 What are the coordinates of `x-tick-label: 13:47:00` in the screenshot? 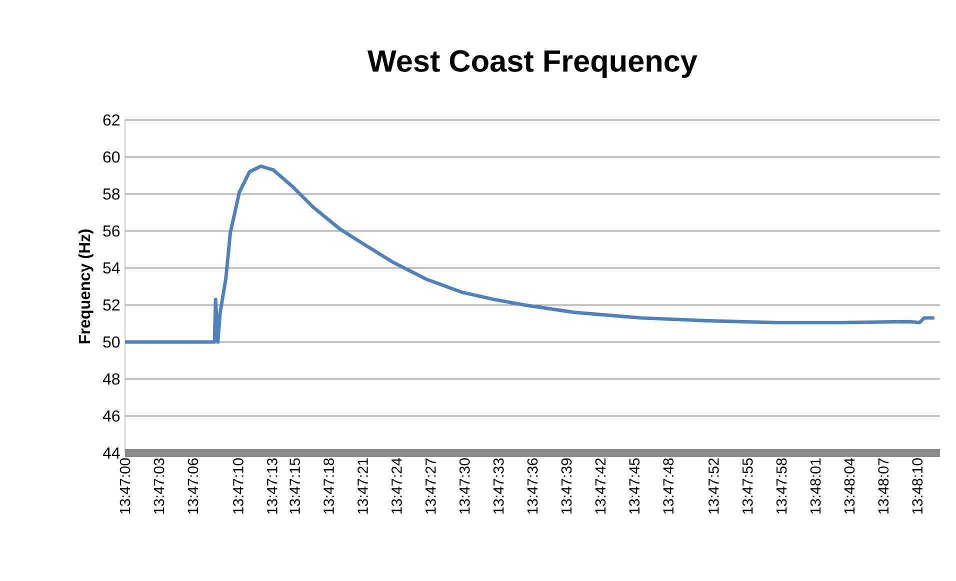 It's located at (125, 486).